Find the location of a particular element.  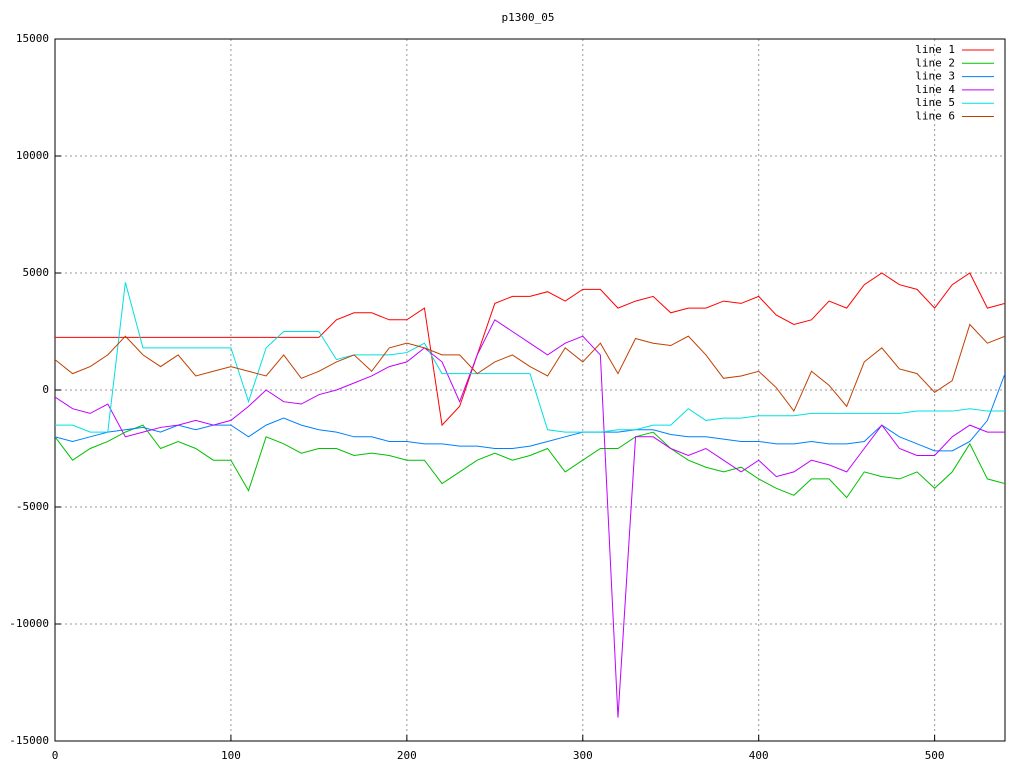

legend-label: line 2 is located at coordinates (935, 62).